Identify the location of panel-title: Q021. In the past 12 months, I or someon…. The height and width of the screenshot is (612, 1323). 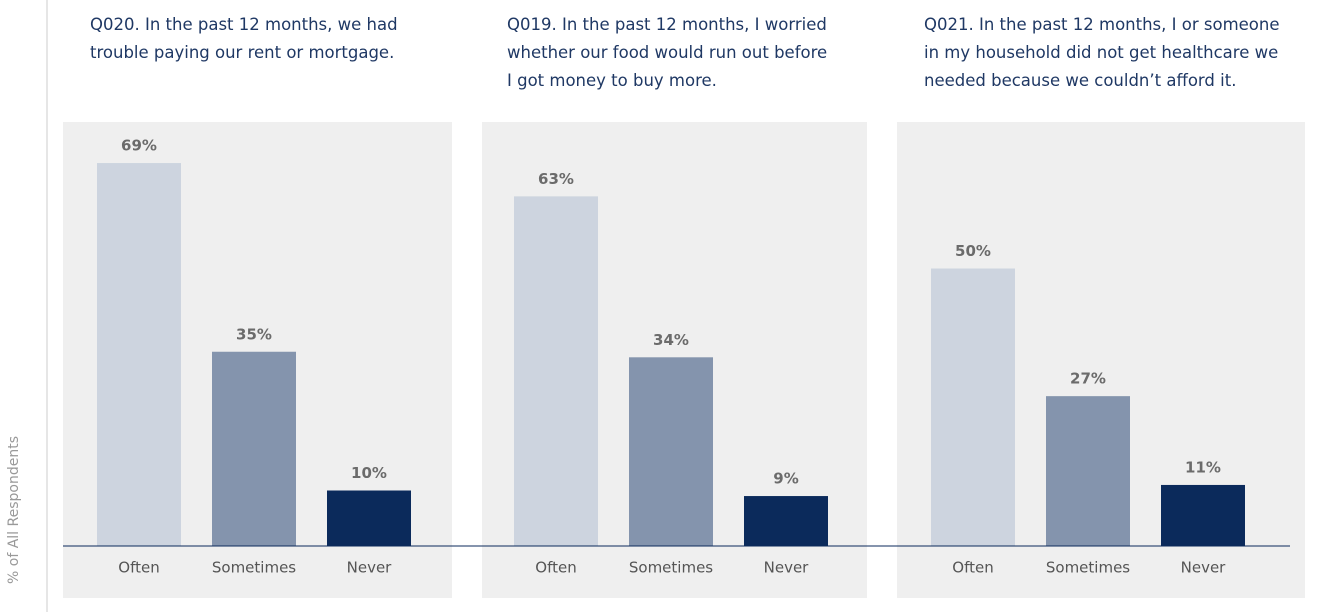
(1102, 24).